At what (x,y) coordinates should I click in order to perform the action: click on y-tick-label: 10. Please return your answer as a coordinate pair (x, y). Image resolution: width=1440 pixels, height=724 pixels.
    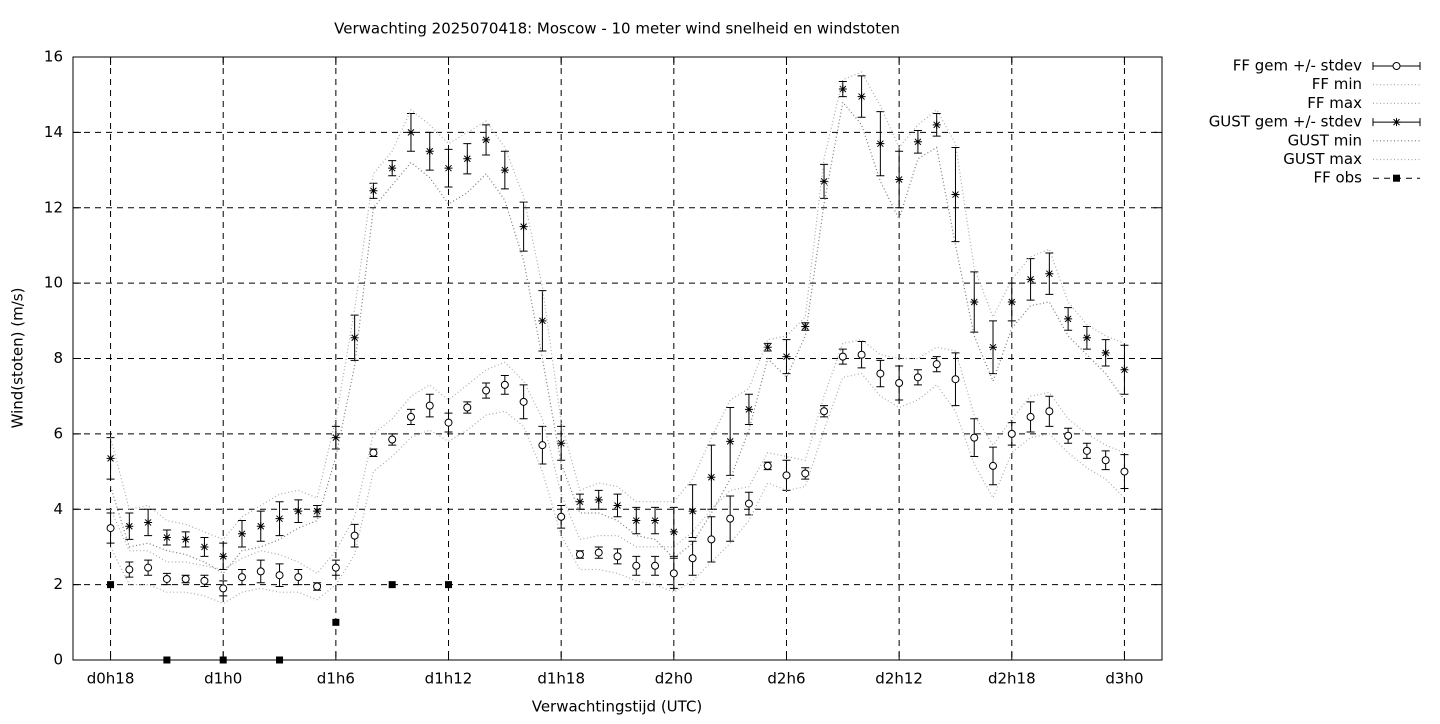
    Looking at the image, I should click on (53, 283).